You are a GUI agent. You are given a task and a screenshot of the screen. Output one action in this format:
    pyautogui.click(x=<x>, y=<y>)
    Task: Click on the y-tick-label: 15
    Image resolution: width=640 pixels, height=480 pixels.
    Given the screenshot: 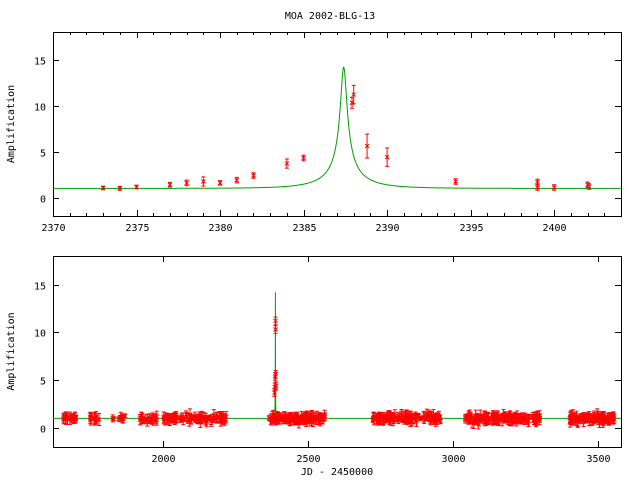 What is the action you would take?
    pyautogui.click(x=40, y=287)
    